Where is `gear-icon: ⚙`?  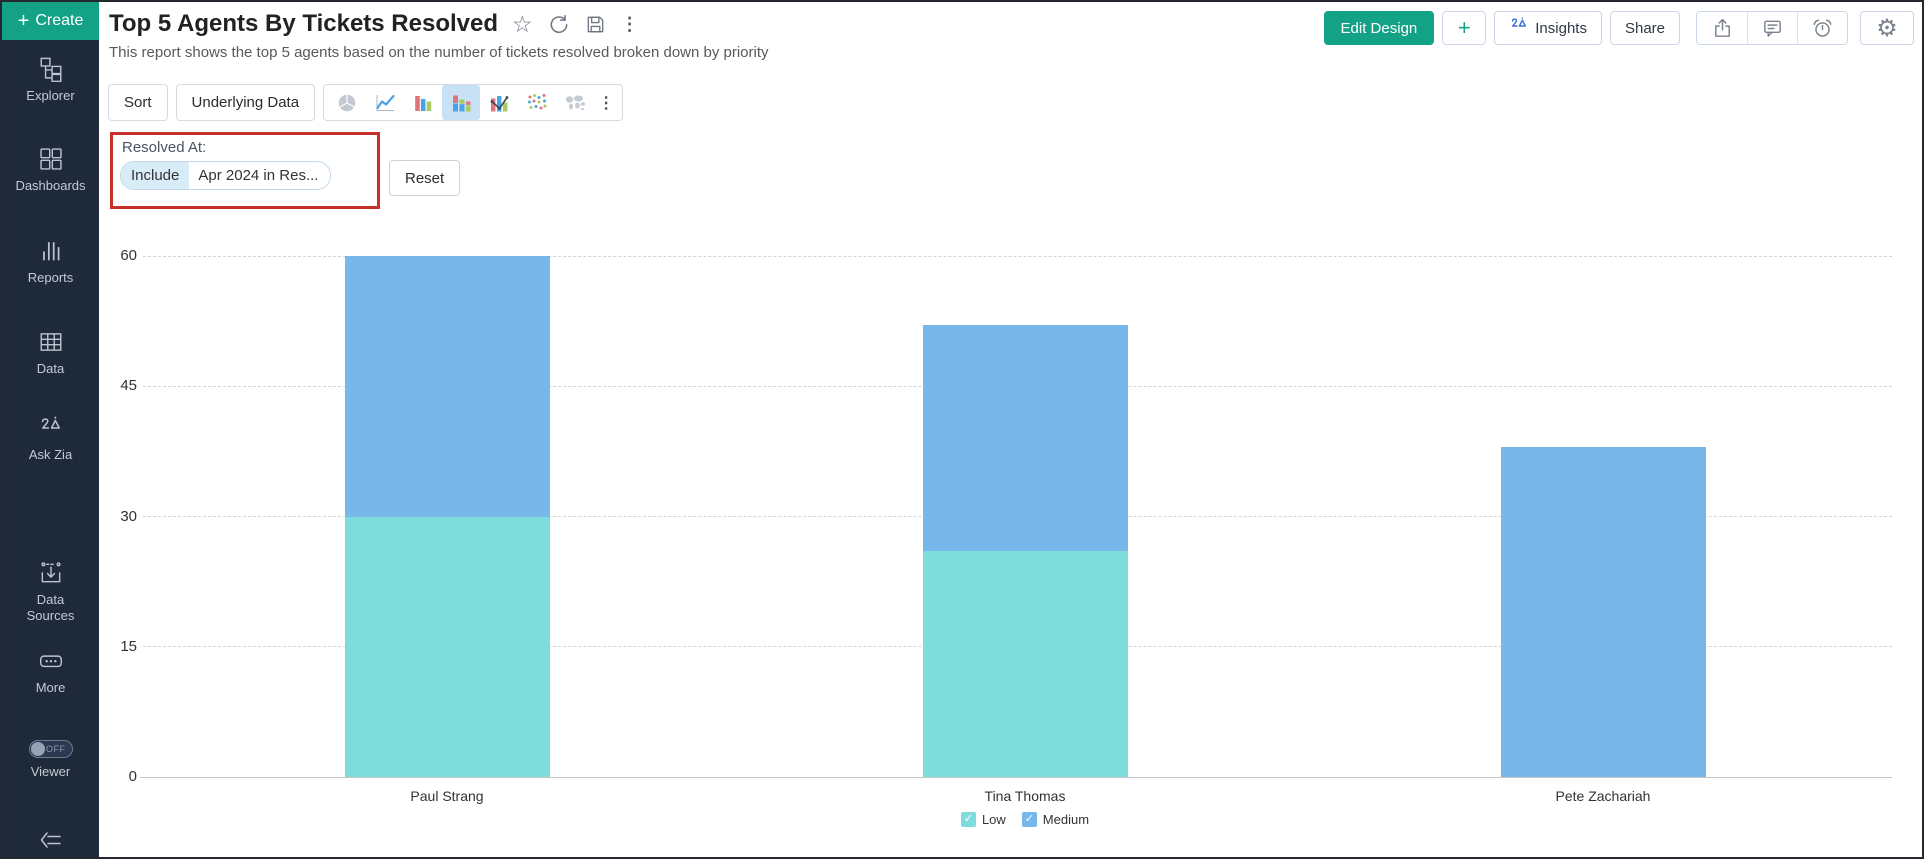
gear-icon: ⚙ is located at coordinates (1887, 28).